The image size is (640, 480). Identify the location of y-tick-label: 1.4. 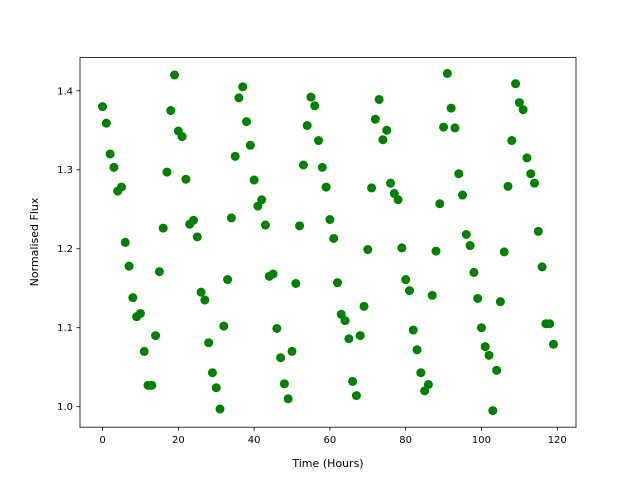
(65, 91).